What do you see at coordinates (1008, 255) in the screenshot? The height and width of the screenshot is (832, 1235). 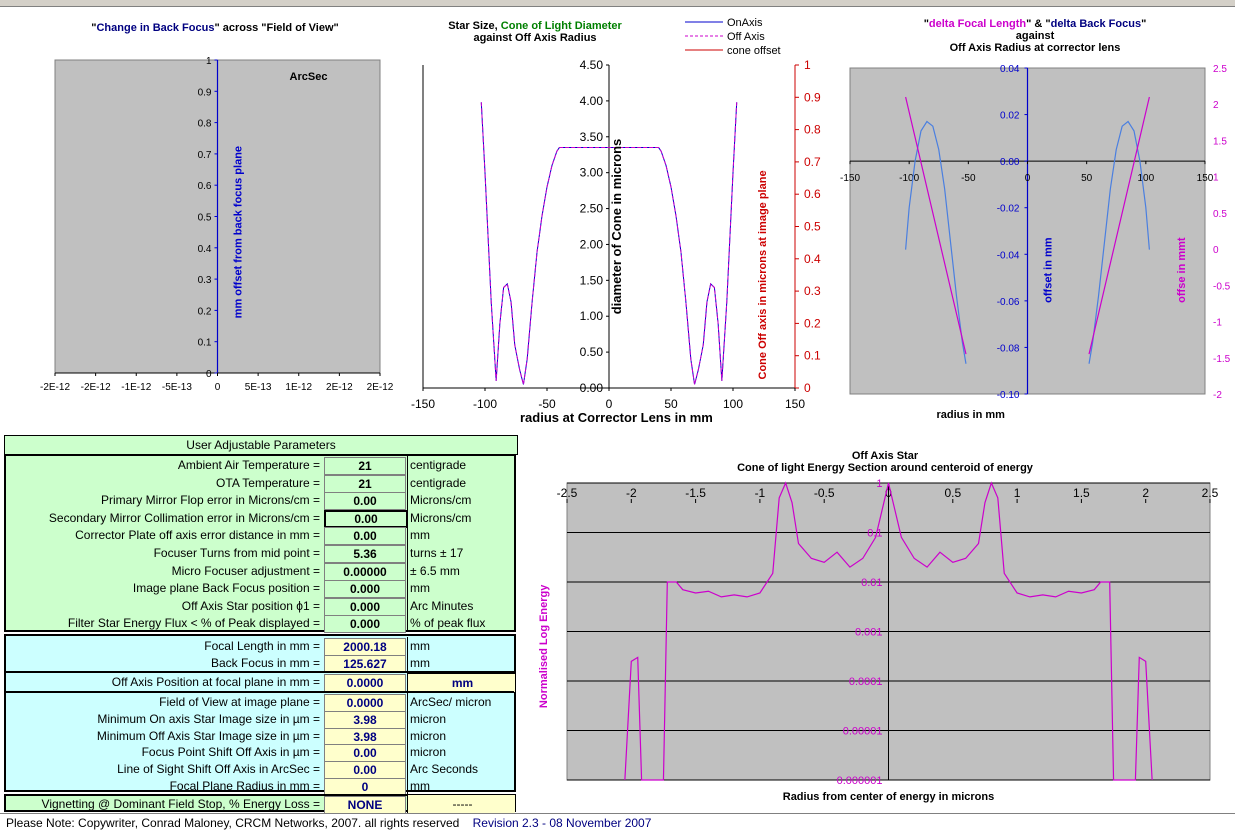 I see `chart3-y-tick-label: -0.04` at bounding box center [1008, 255].